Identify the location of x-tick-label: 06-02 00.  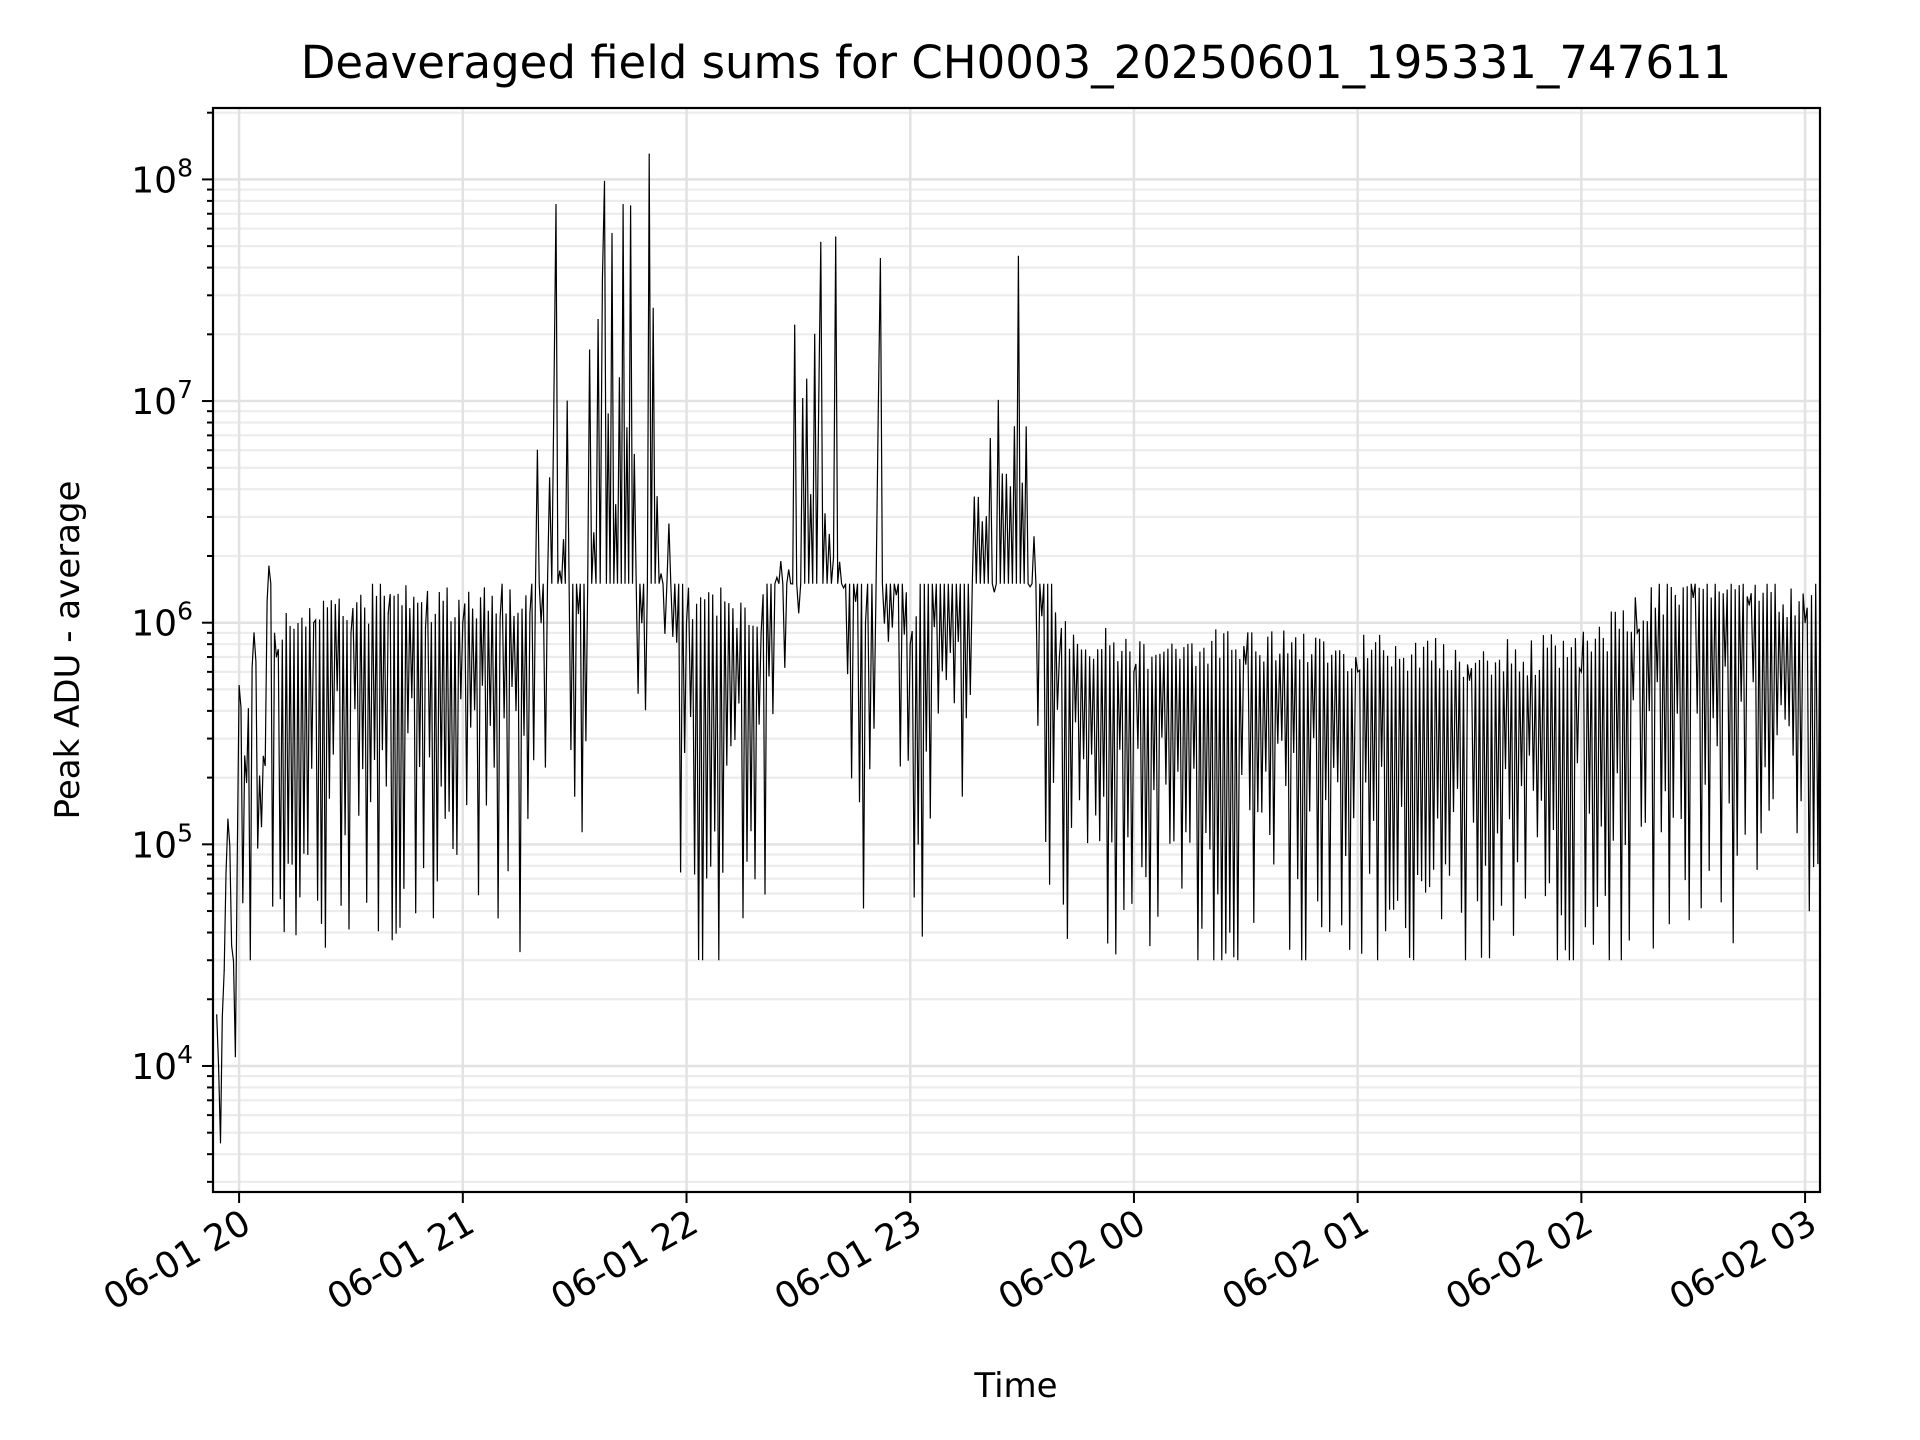
(1072, 1260).